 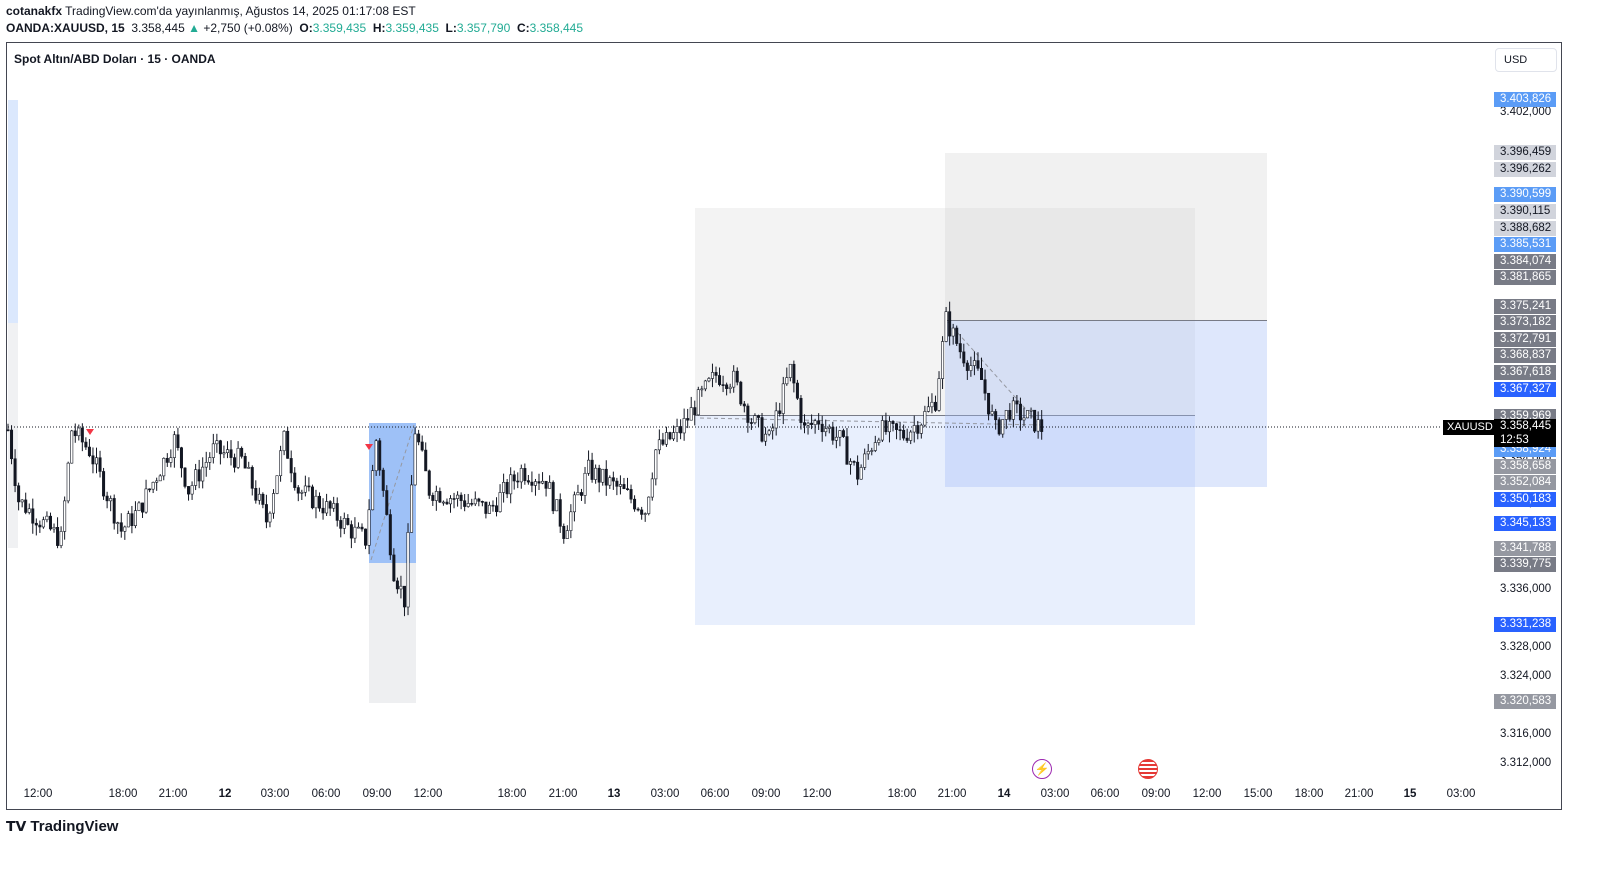 What do you see at coordinates (1526, 60) in the screenshot?
I see `currency-button: USD` at bounding box center [1526, 60].